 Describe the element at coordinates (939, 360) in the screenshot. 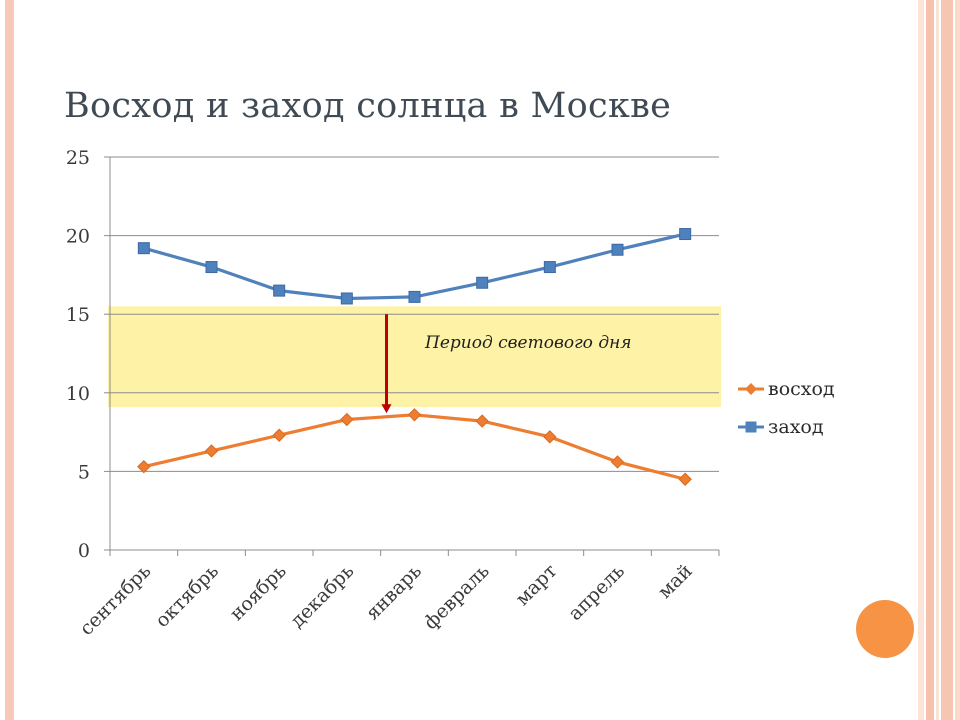

I see `right-frame-stripes` at that location.